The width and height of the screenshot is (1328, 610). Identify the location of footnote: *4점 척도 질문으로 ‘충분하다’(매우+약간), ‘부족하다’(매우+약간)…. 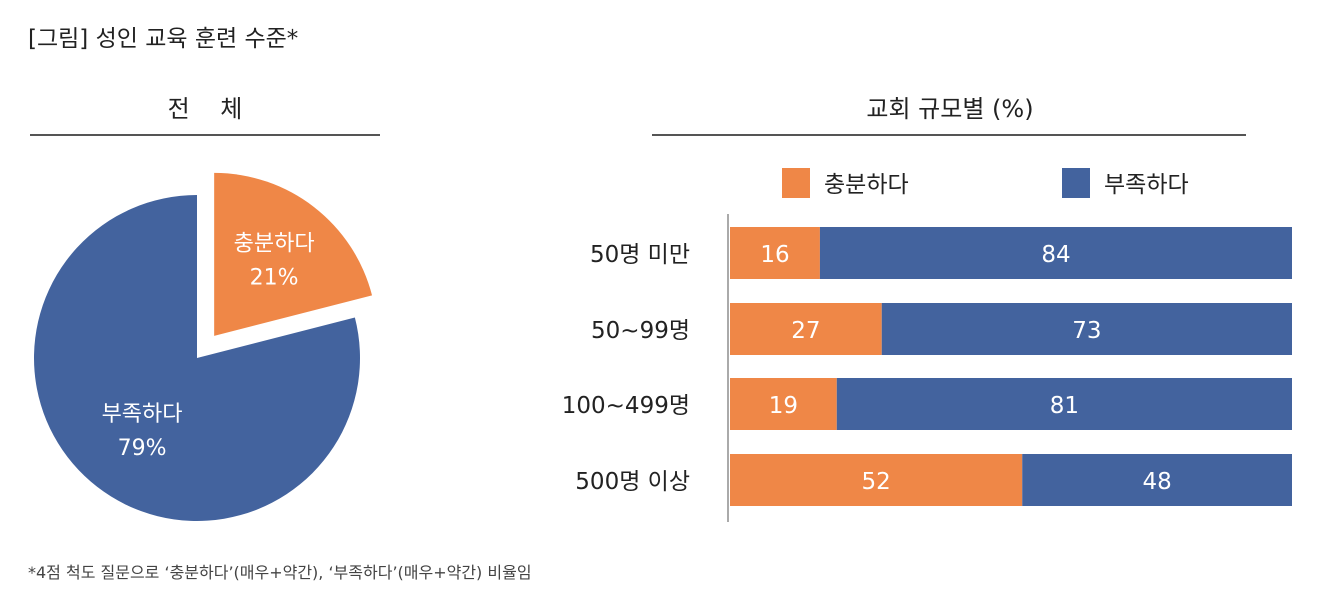
(280, 572).